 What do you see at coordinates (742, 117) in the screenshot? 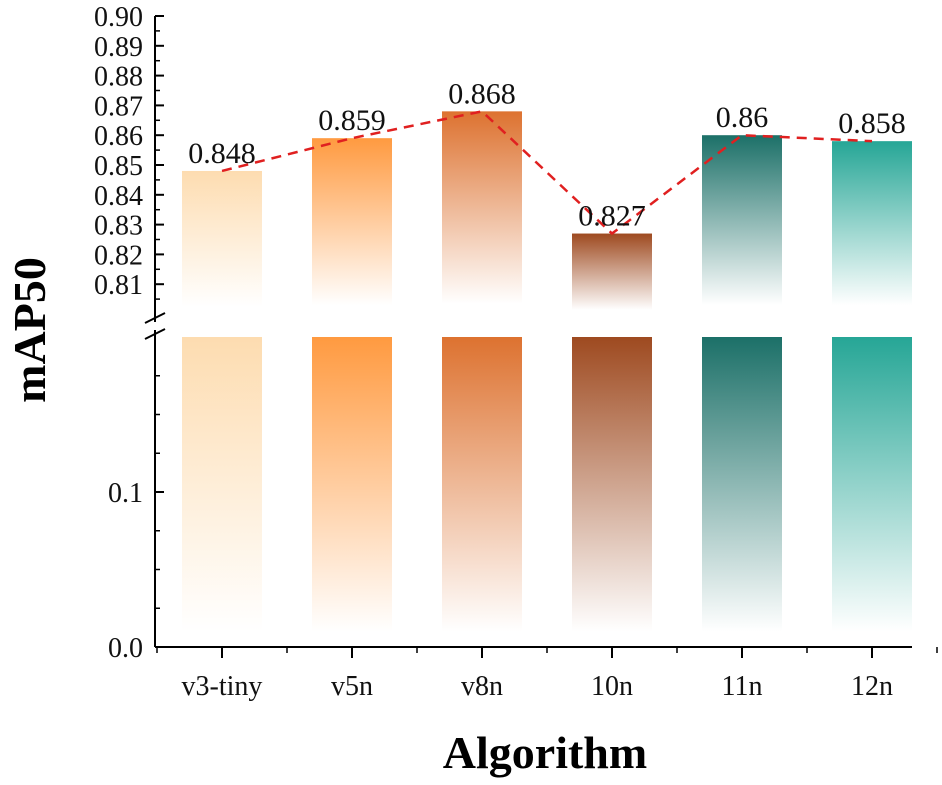
I see `data-label-11n: 0.86` at bounding box center [742, 117].